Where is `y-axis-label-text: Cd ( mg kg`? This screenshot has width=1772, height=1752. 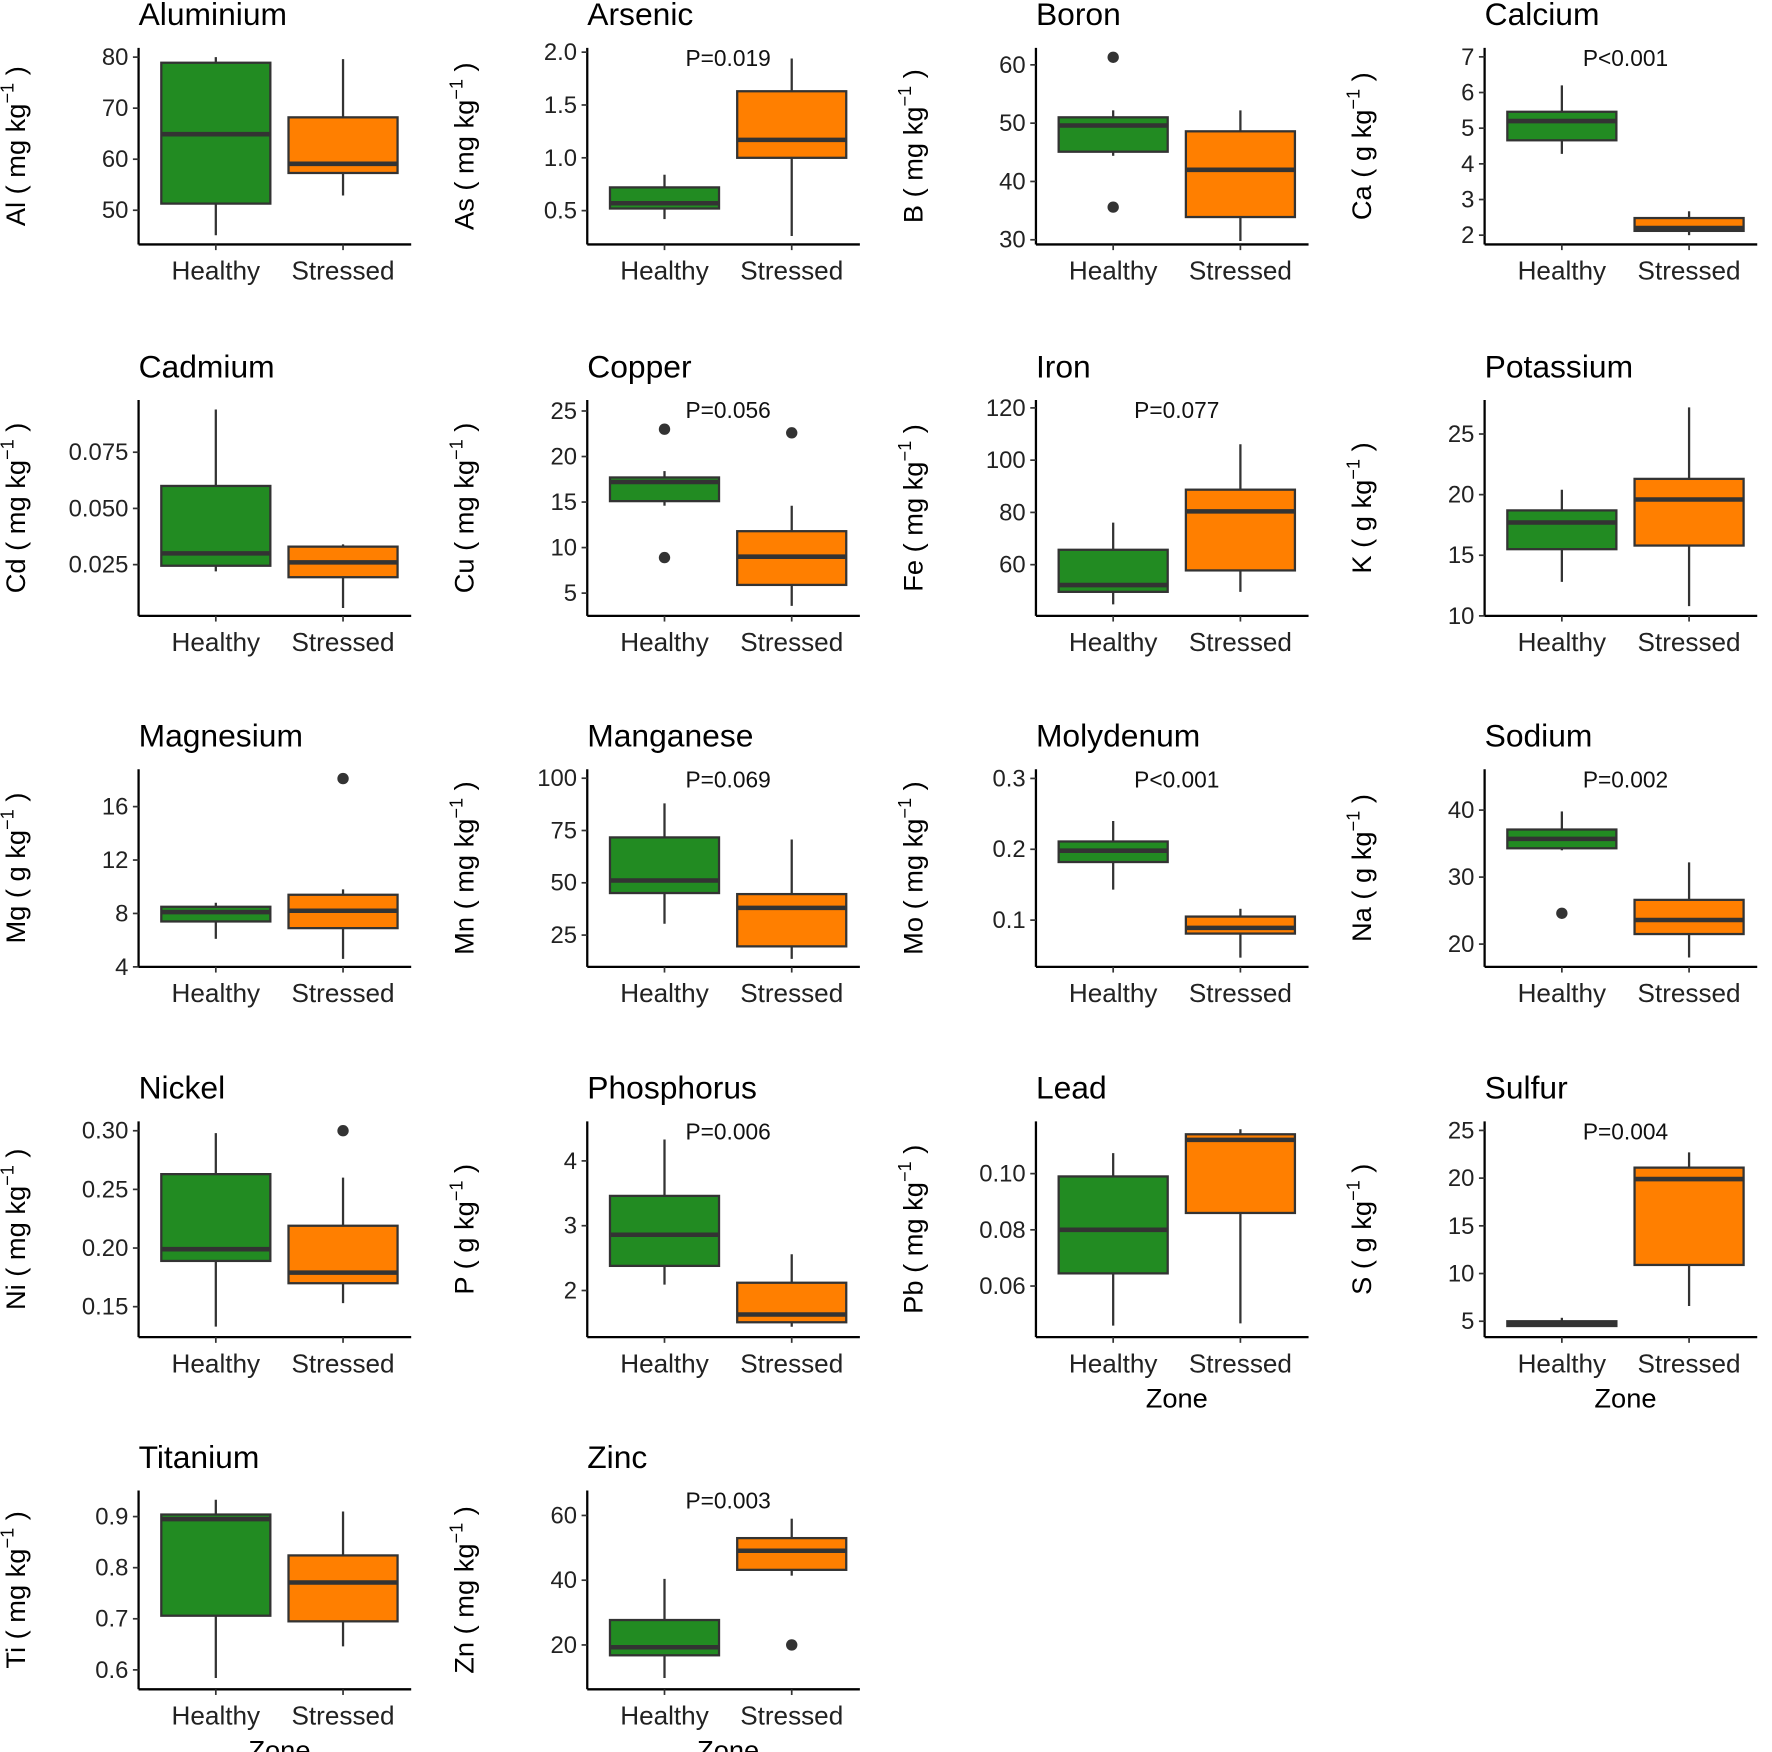 y-axis-label-text: Cd ( mg kg is located at coordinates (15, 526).